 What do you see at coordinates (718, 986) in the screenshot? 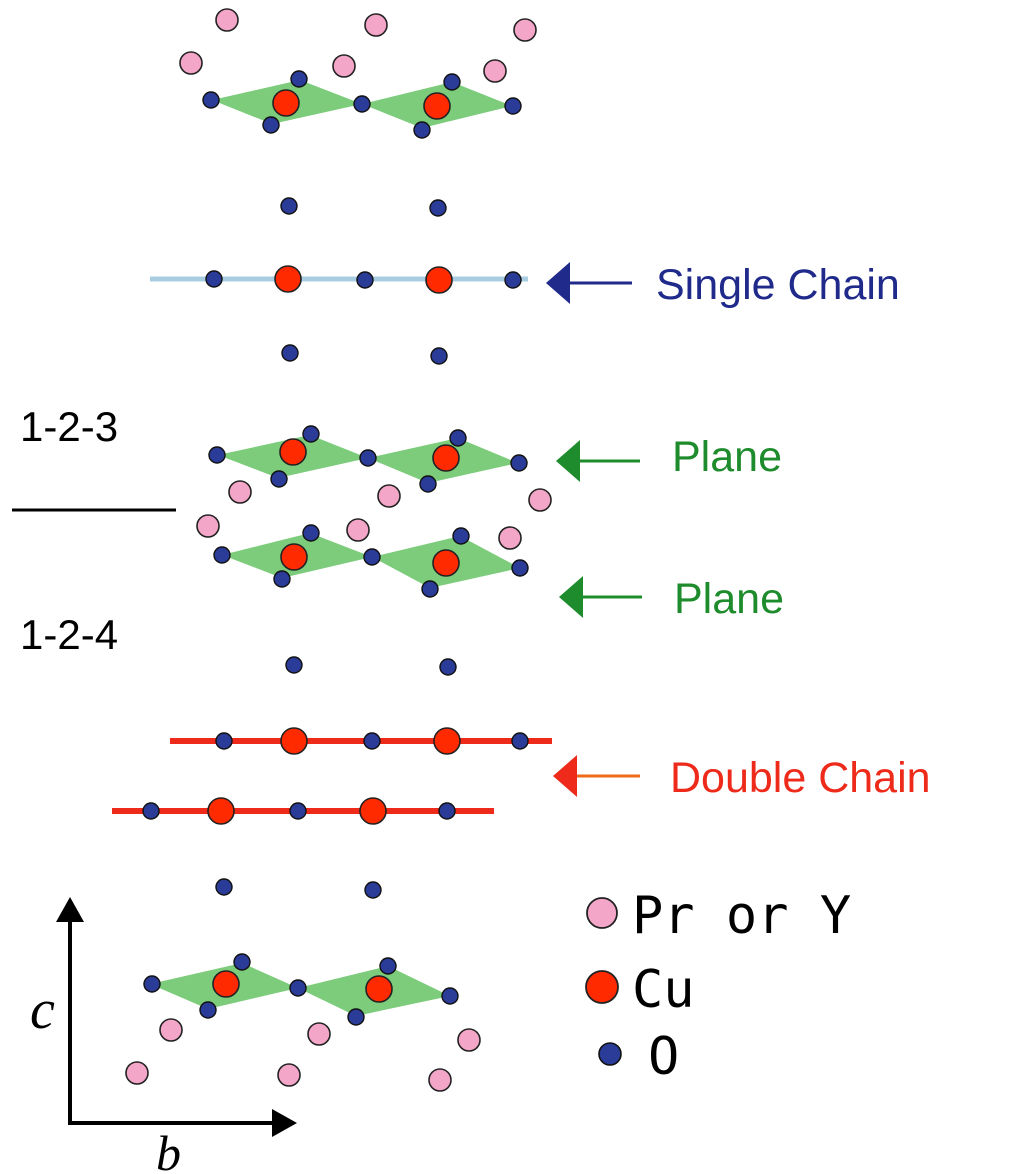
I see `legend: Pr or Y Cu O` at bounding box center [718, 986].